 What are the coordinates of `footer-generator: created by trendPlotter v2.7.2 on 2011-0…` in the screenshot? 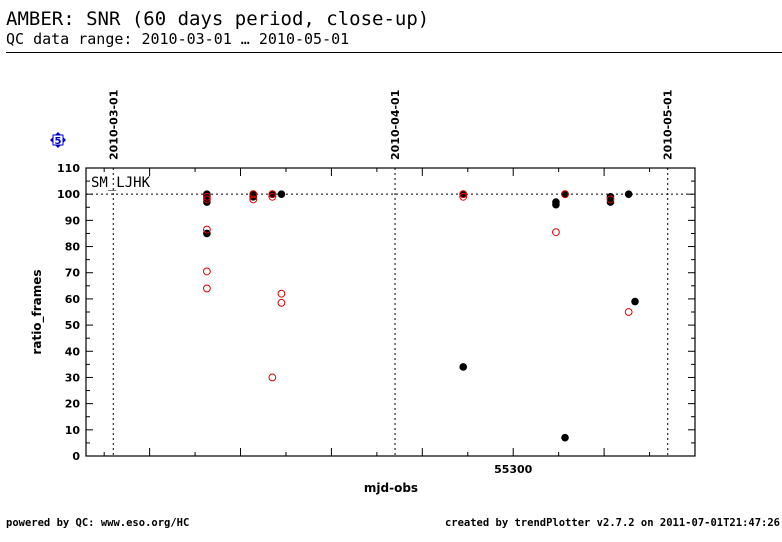 It's located at (612, 523).